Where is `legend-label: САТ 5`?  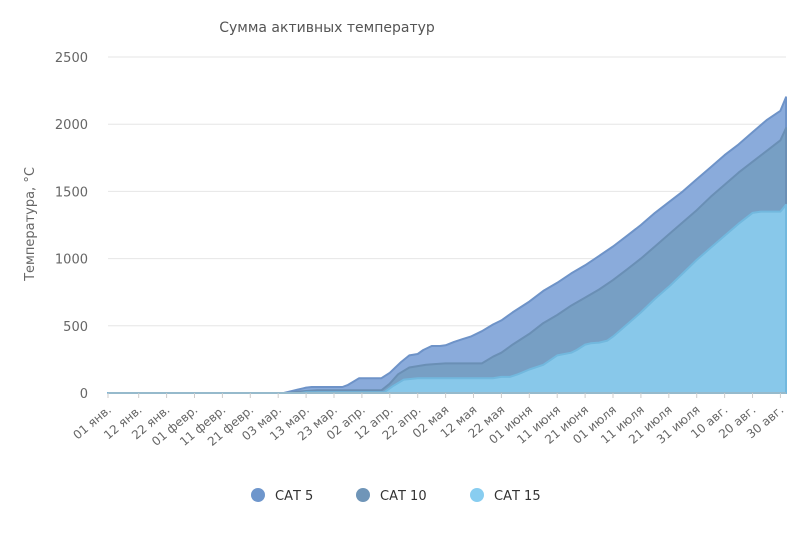
legend-label: САТ 5 is located at coordinates (294, 496).